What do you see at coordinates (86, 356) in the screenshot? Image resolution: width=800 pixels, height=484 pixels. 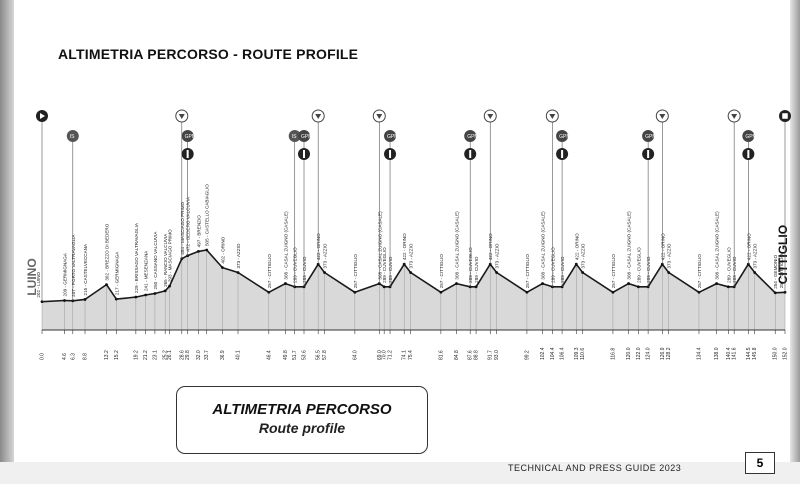 I see `km-tick-label: 8.8` at bounding box center [86, 356].